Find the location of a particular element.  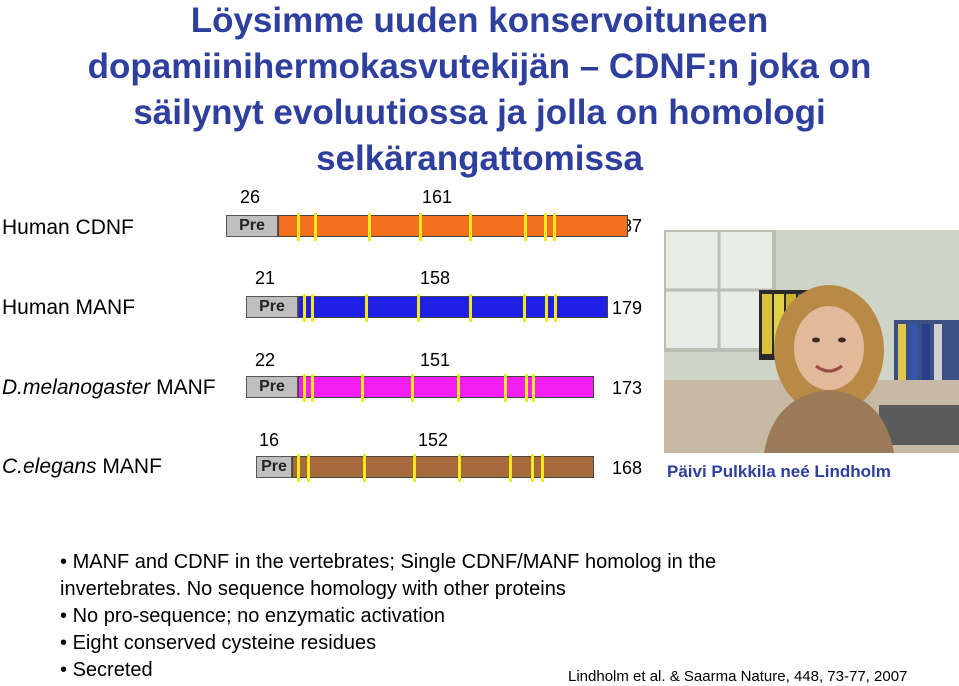

bullet-item: • Secreted is located at coordinates (388, 670).